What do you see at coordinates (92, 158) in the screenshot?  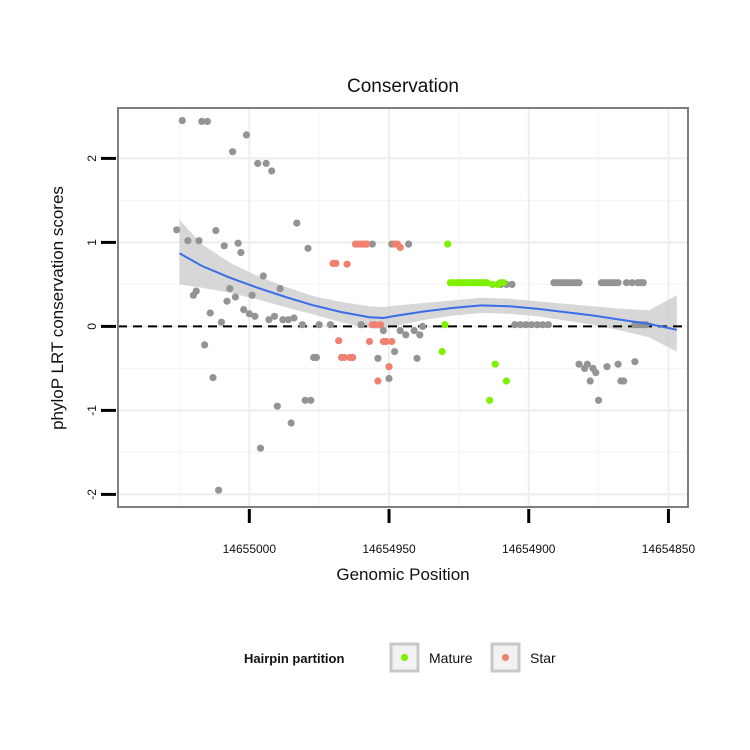 I see `y-tick-label: 2` at bounding box center [92, 158].